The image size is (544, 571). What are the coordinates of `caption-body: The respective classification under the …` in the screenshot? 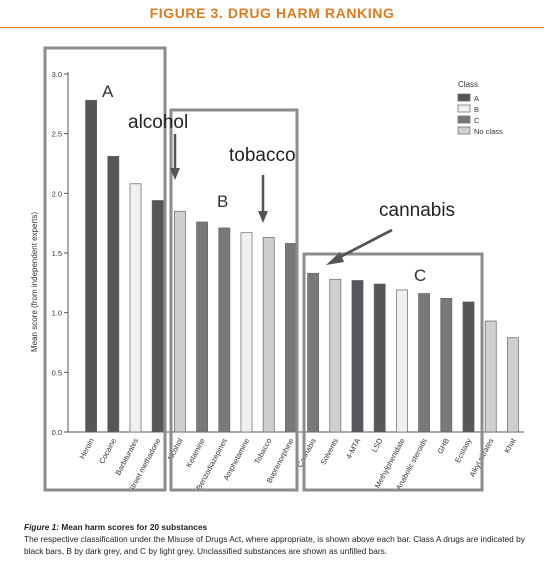 It's located at (274, 545).